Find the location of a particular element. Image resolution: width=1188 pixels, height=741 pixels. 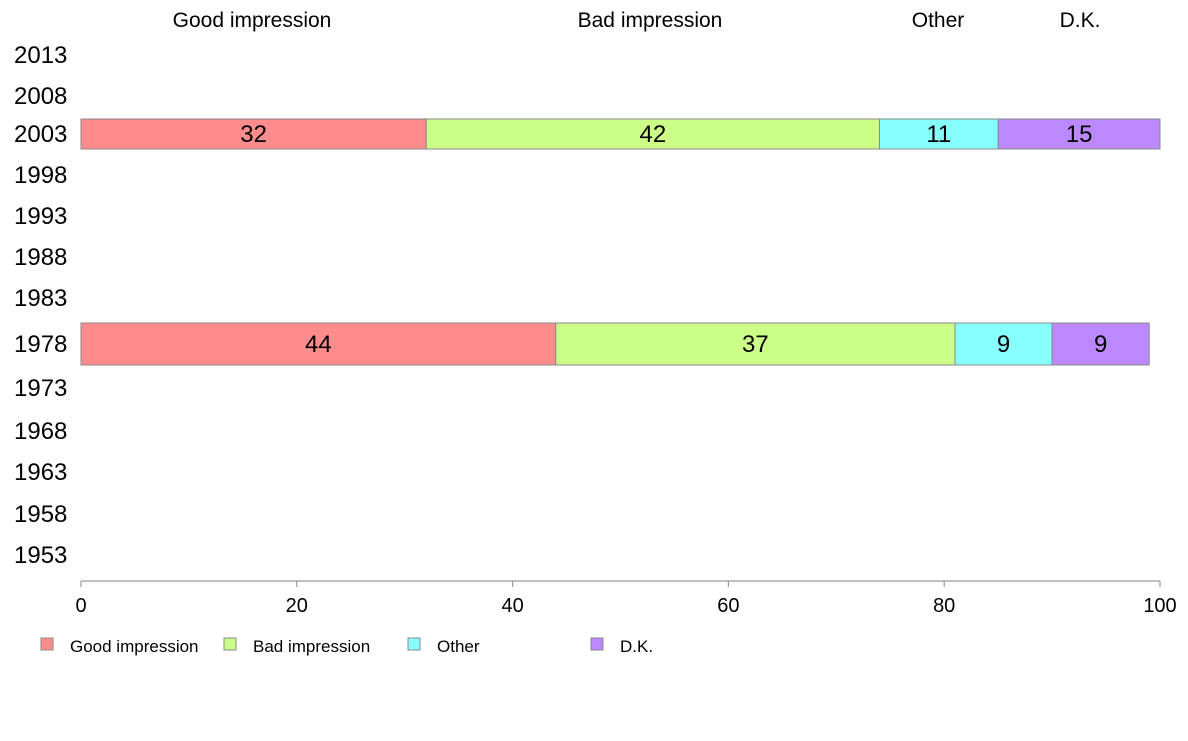

x-tick-label-80: 80 is located at coordinates (944, 606).